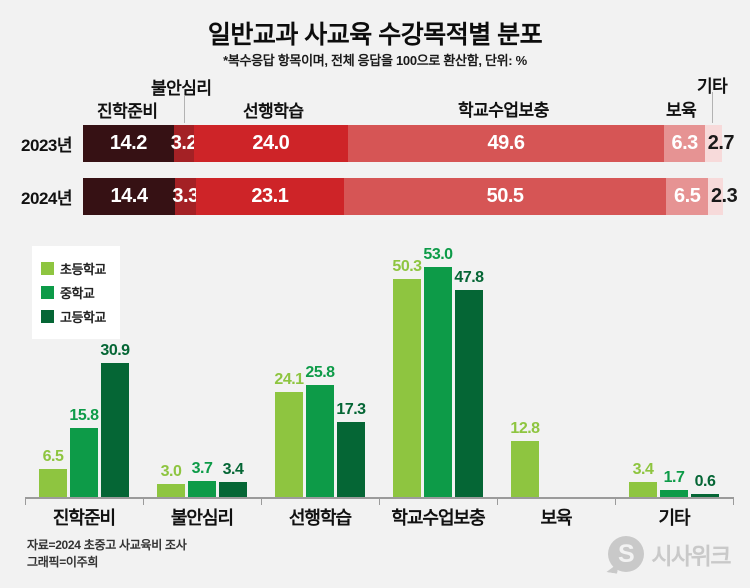  What do you see at coordinates (233, 489) in the screenshot?
I see `bar-고등학교-불안심리` at bounding box center [233, 489].